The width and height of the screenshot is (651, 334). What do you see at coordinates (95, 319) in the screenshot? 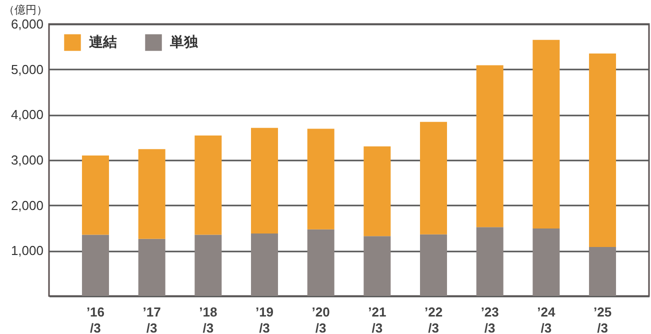
I see `x-tick-label: ’16/3` at bounding box center [95, 319].